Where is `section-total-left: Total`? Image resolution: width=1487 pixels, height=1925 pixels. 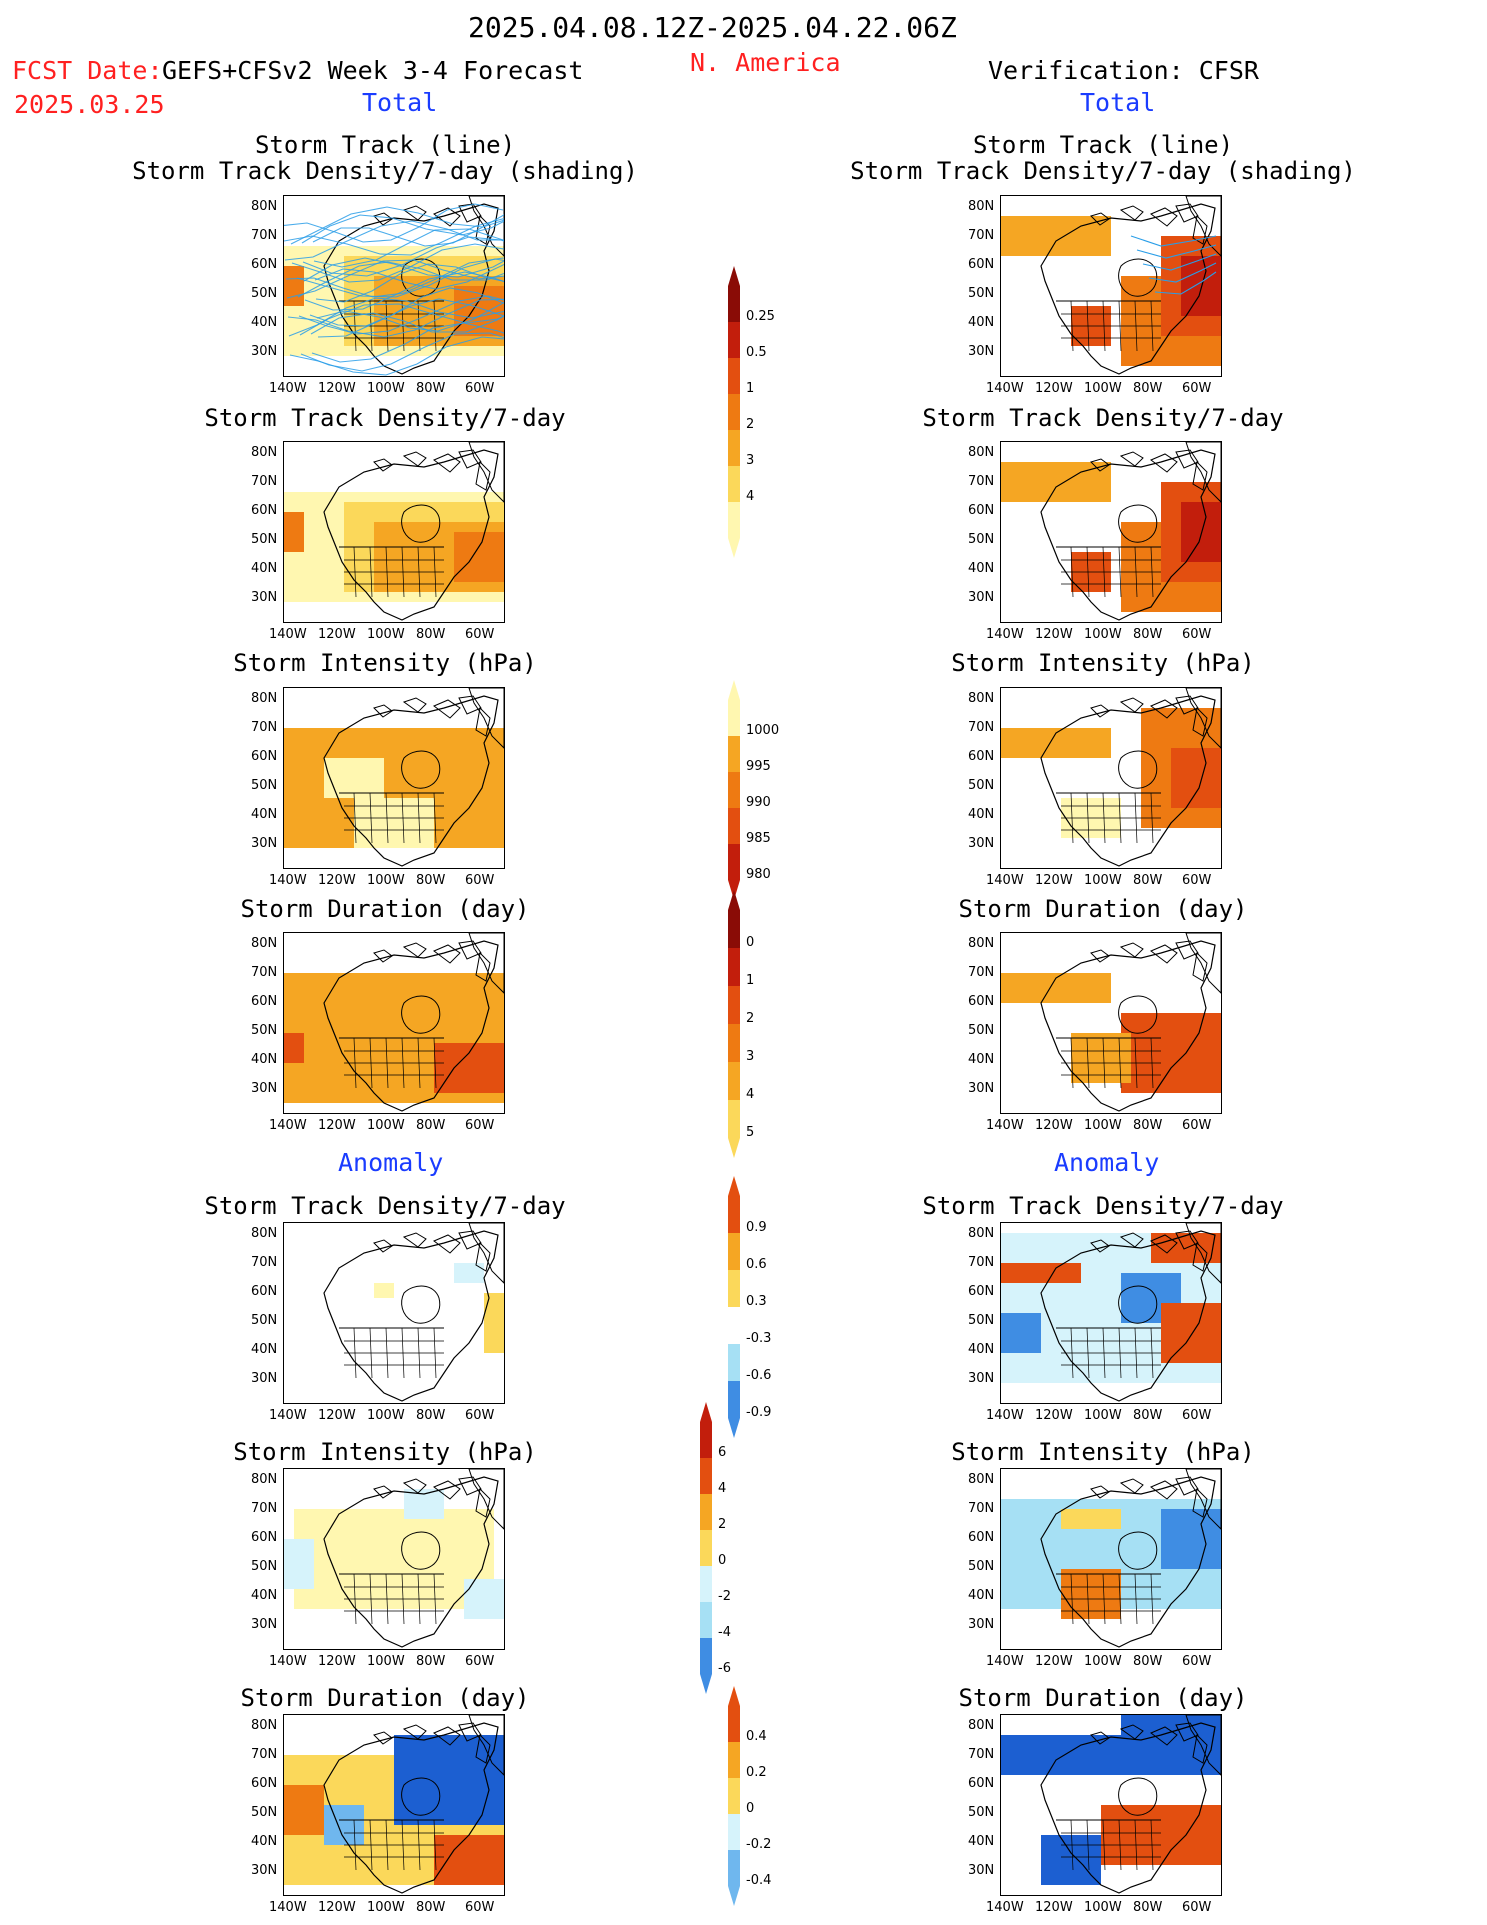 section-total-left: Total is located at coordinates (400, 102).